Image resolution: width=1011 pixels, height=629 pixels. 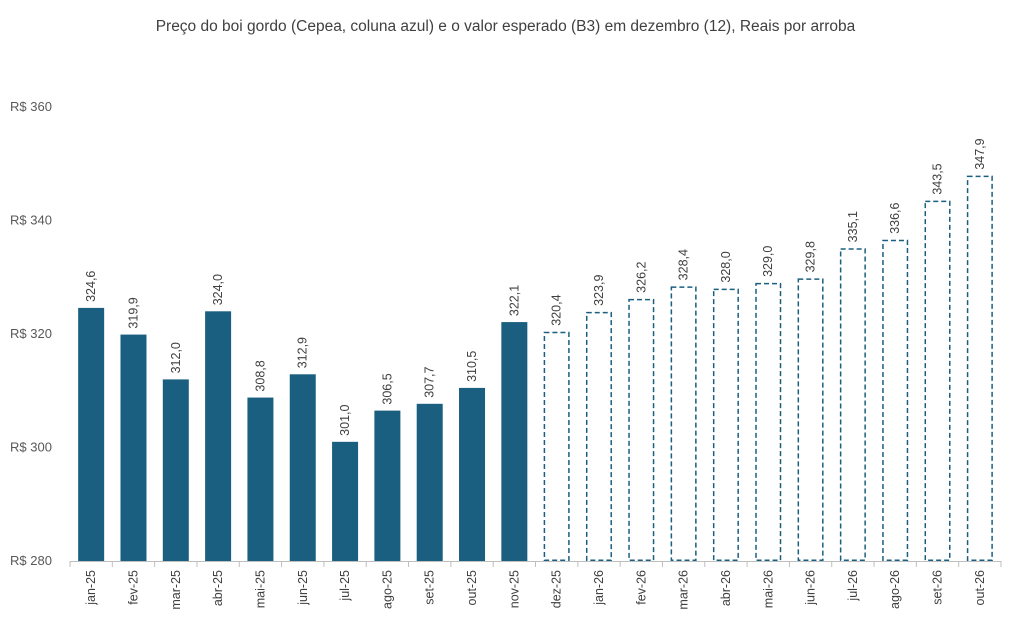 What do you see at coordinates (472, 366) in the screenshot?
I see `data-label: 310,5` at bounding box center [472, 366].